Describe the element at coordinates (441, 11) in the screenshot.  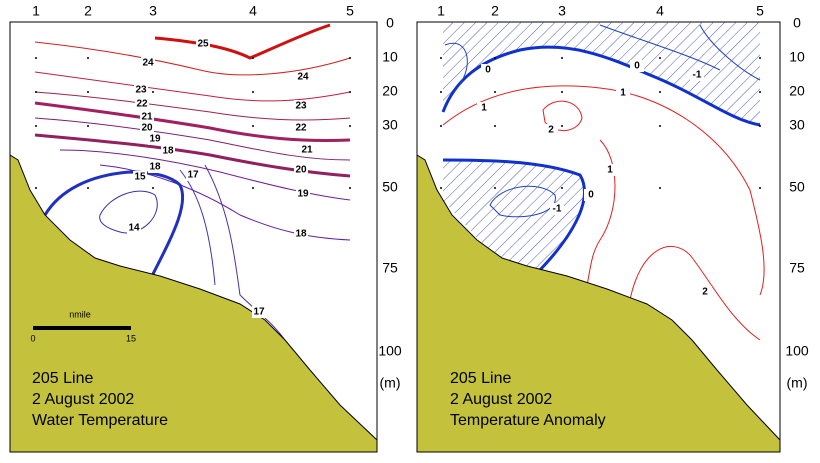
I see `station-label: 1` at that location.